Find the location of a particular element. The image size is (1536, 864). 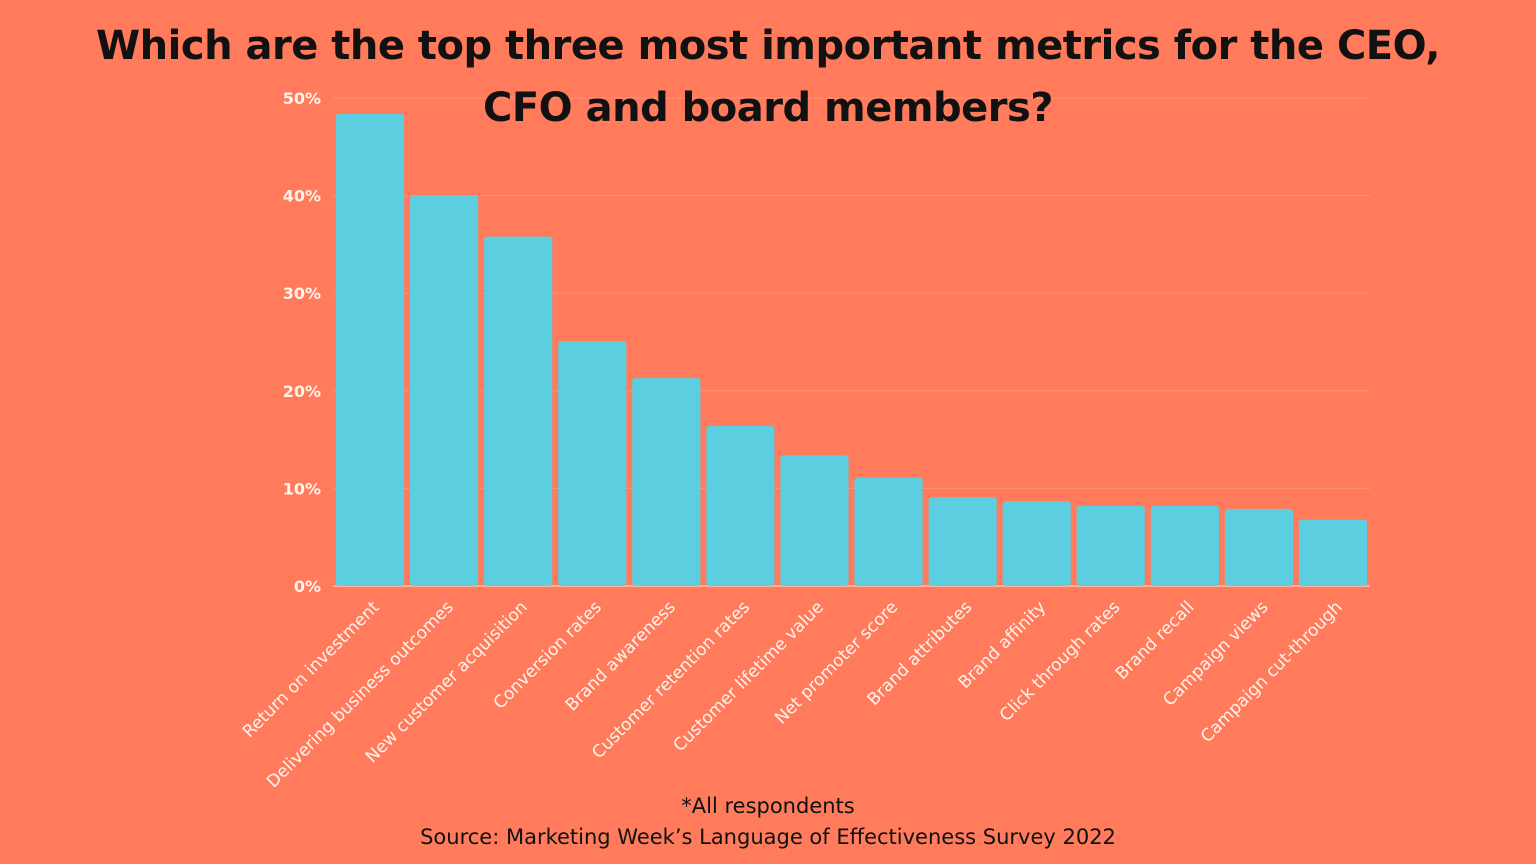

y-tick-label: 0% is located at coordinates (307, 586).